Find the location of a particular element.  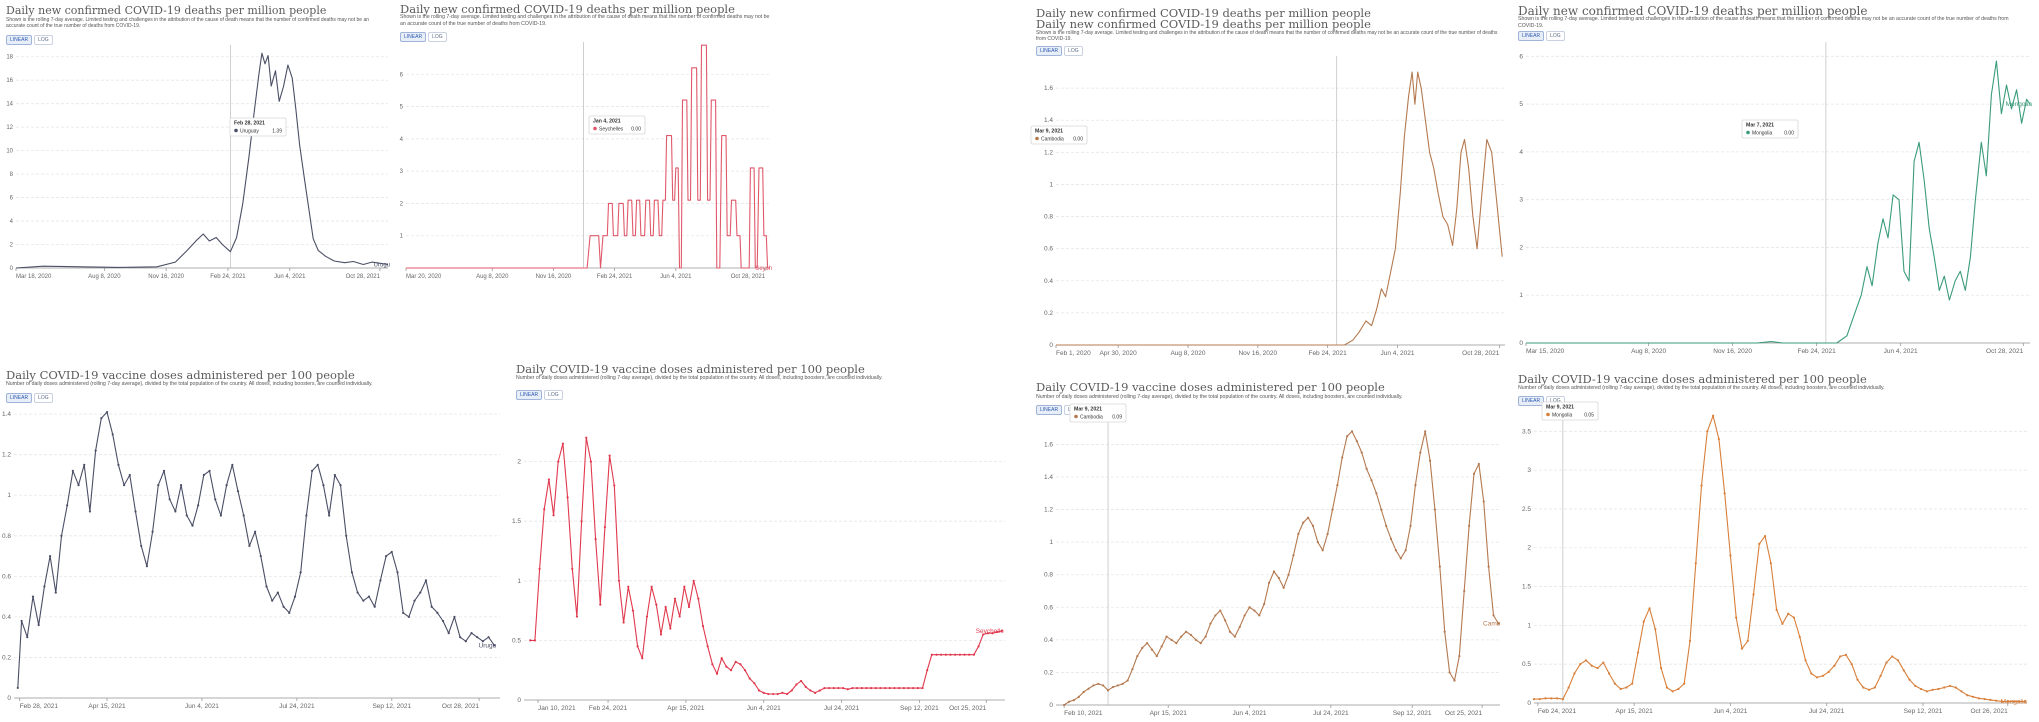

y-tick-label: 0 is located at coordinates (1051, 345).